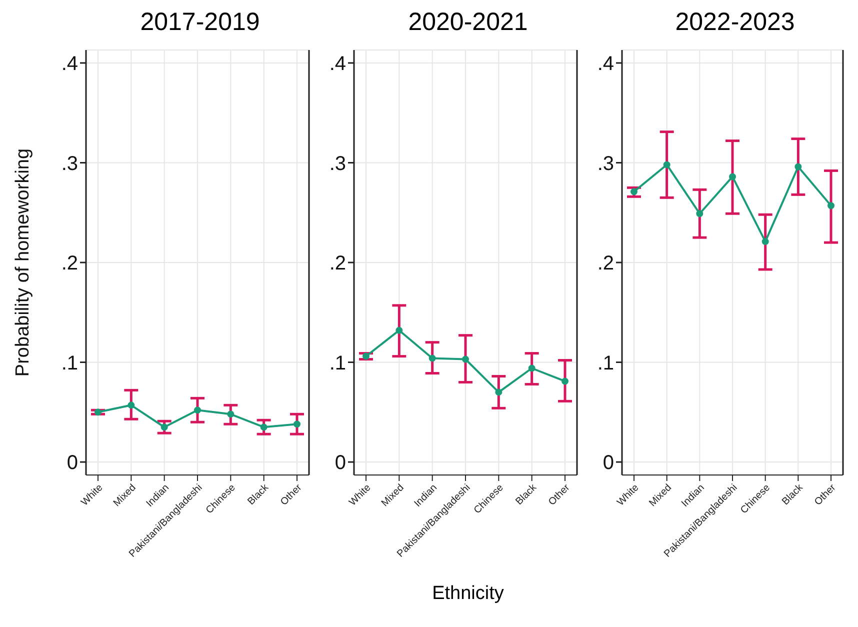 This screenshot has width=858, height=627. Describe the element at coordinates (468, 594) in the screenshot. I see `x-axis-title: Ethnicity` at that location.